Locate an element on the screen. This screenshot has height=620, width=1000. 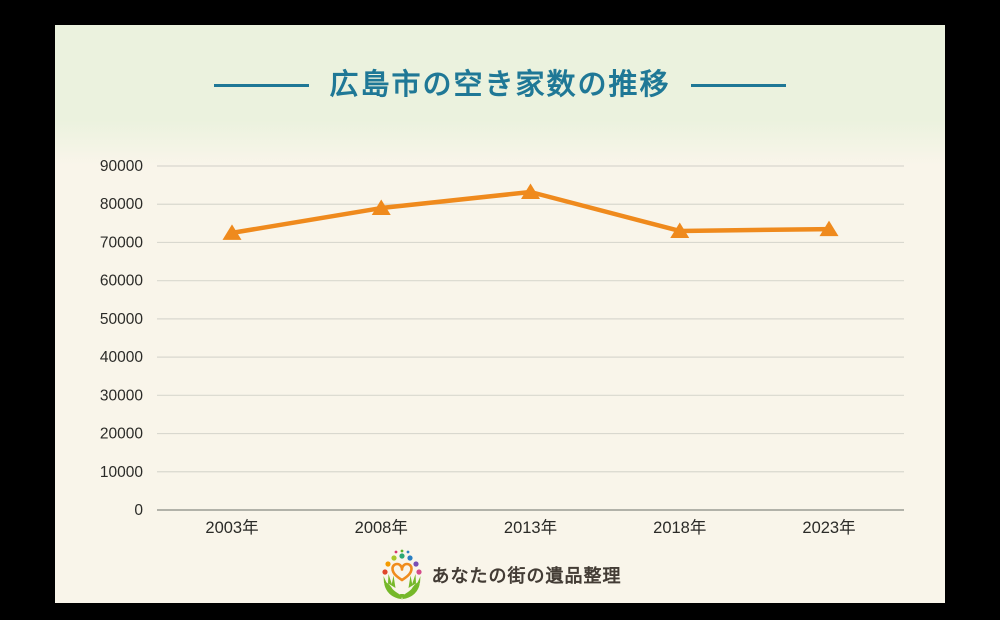
y-axis-label: 30000 is located at coordinates (121, 395).